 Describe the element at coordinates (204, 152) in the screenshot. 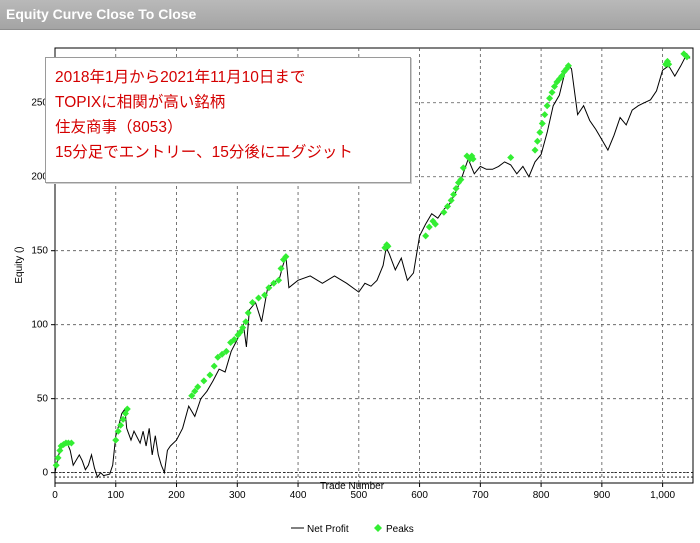

I see `annotation-line-4: 15分足でエントリー、15分後にエグジット` at that location.